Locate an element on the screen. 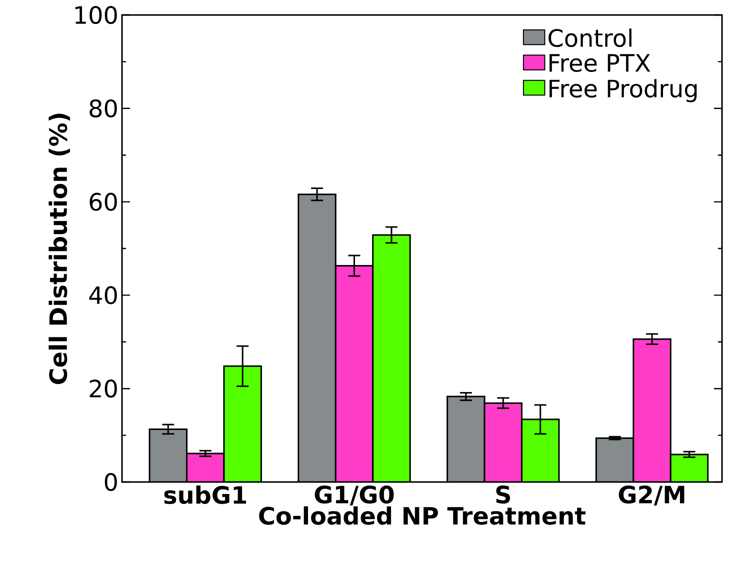  x-tick-label: subG1 is located at coordinates (205, 495).